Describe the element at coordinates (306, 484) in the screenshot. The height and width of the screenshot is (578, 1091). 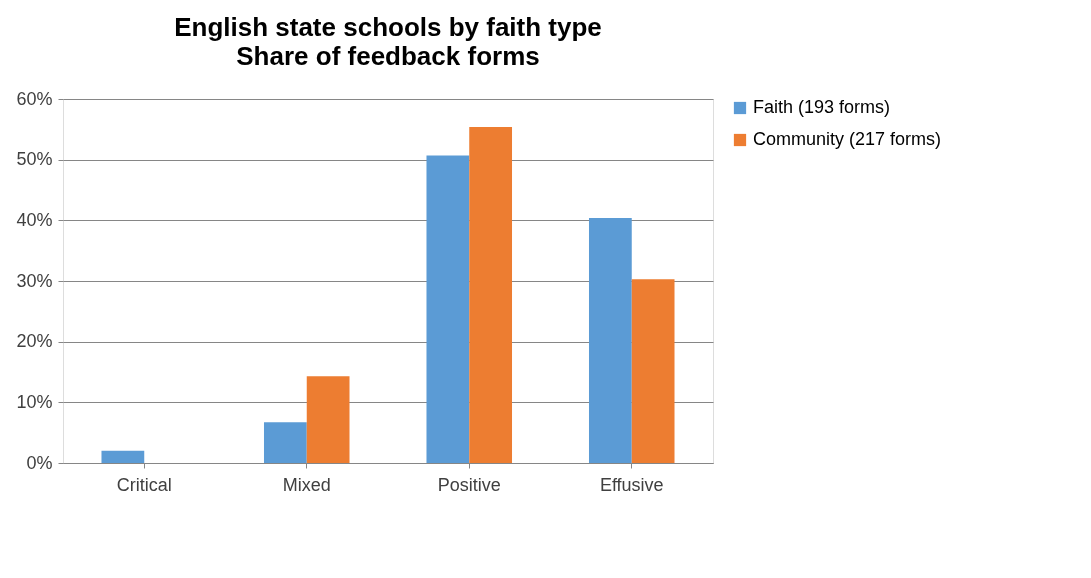
I see `x-tick-label: Mixed` at that location.